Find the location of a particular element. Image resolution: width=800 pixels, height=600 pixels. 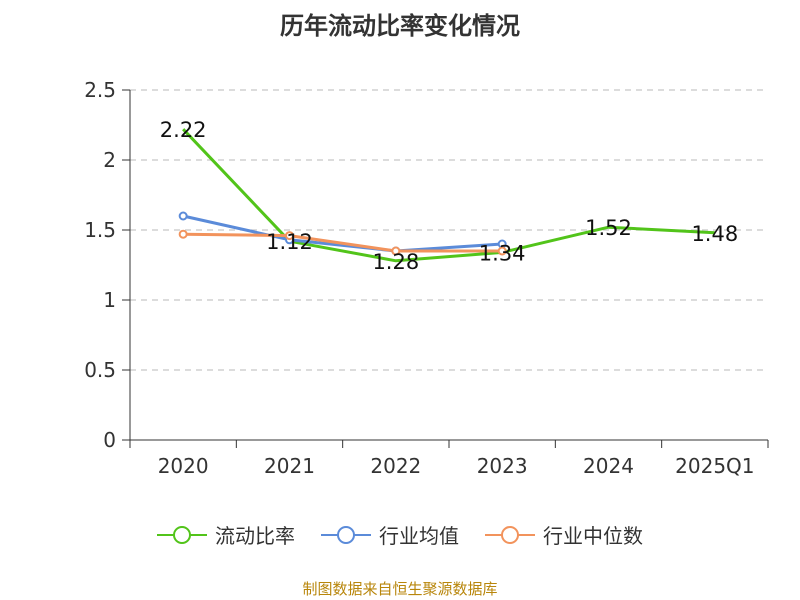

x-tick-label: 2025Q1 is located at coordinates (714, 466).